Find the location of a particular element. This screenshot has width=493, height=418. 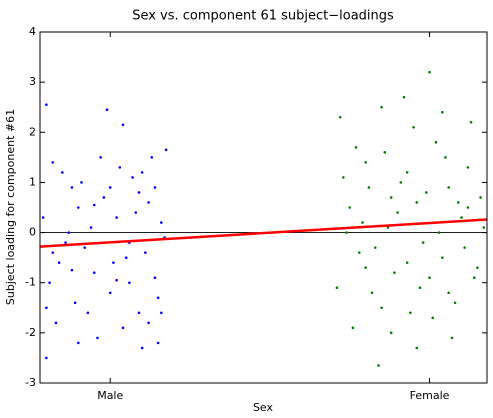

y-tick-label: 4 is located at coordinates (32, 31).